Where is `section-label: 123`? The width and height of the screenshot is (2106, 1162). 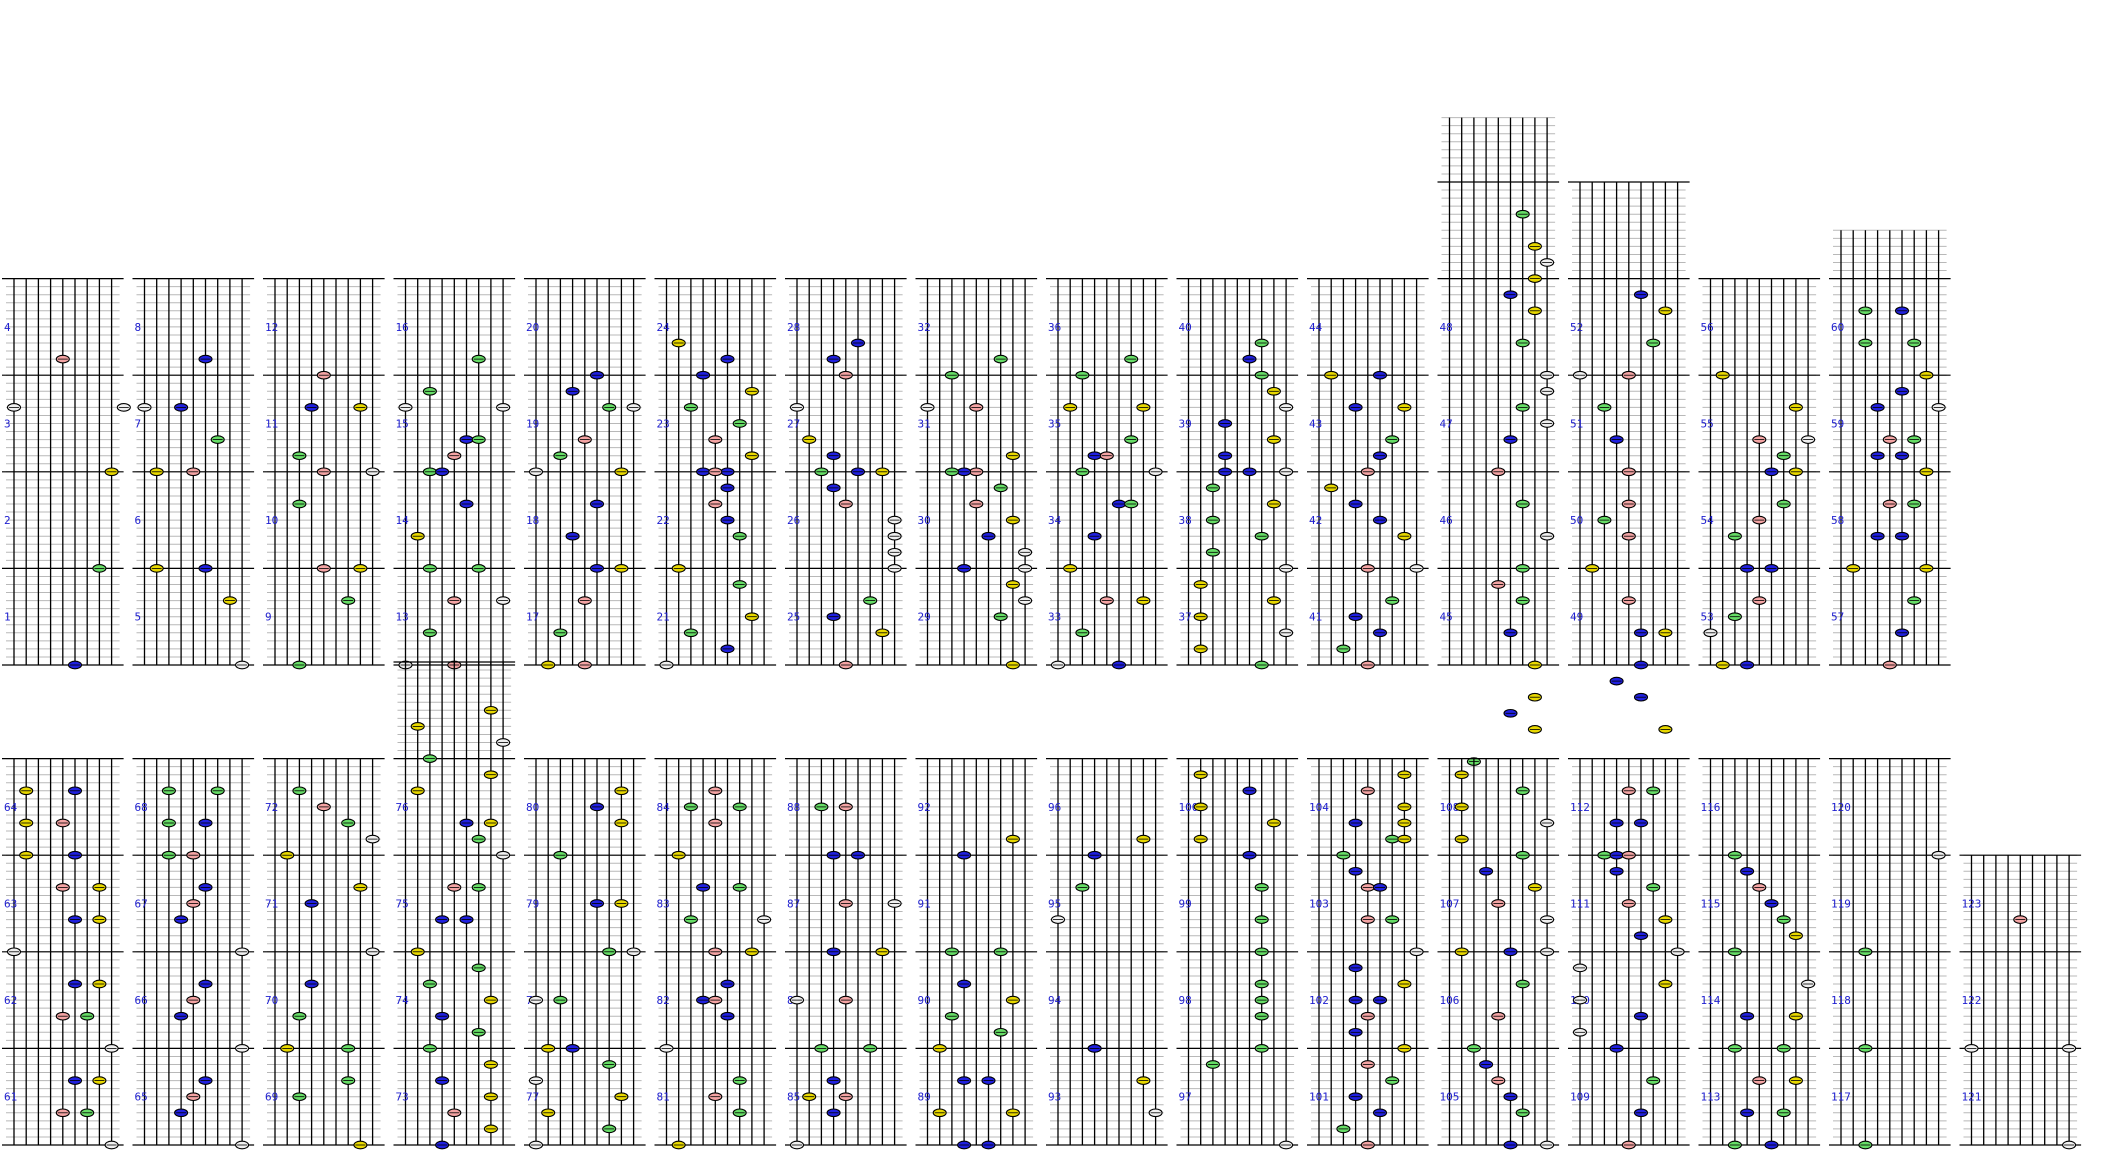 section-label: 123 is located at coordinates (1972, 904).